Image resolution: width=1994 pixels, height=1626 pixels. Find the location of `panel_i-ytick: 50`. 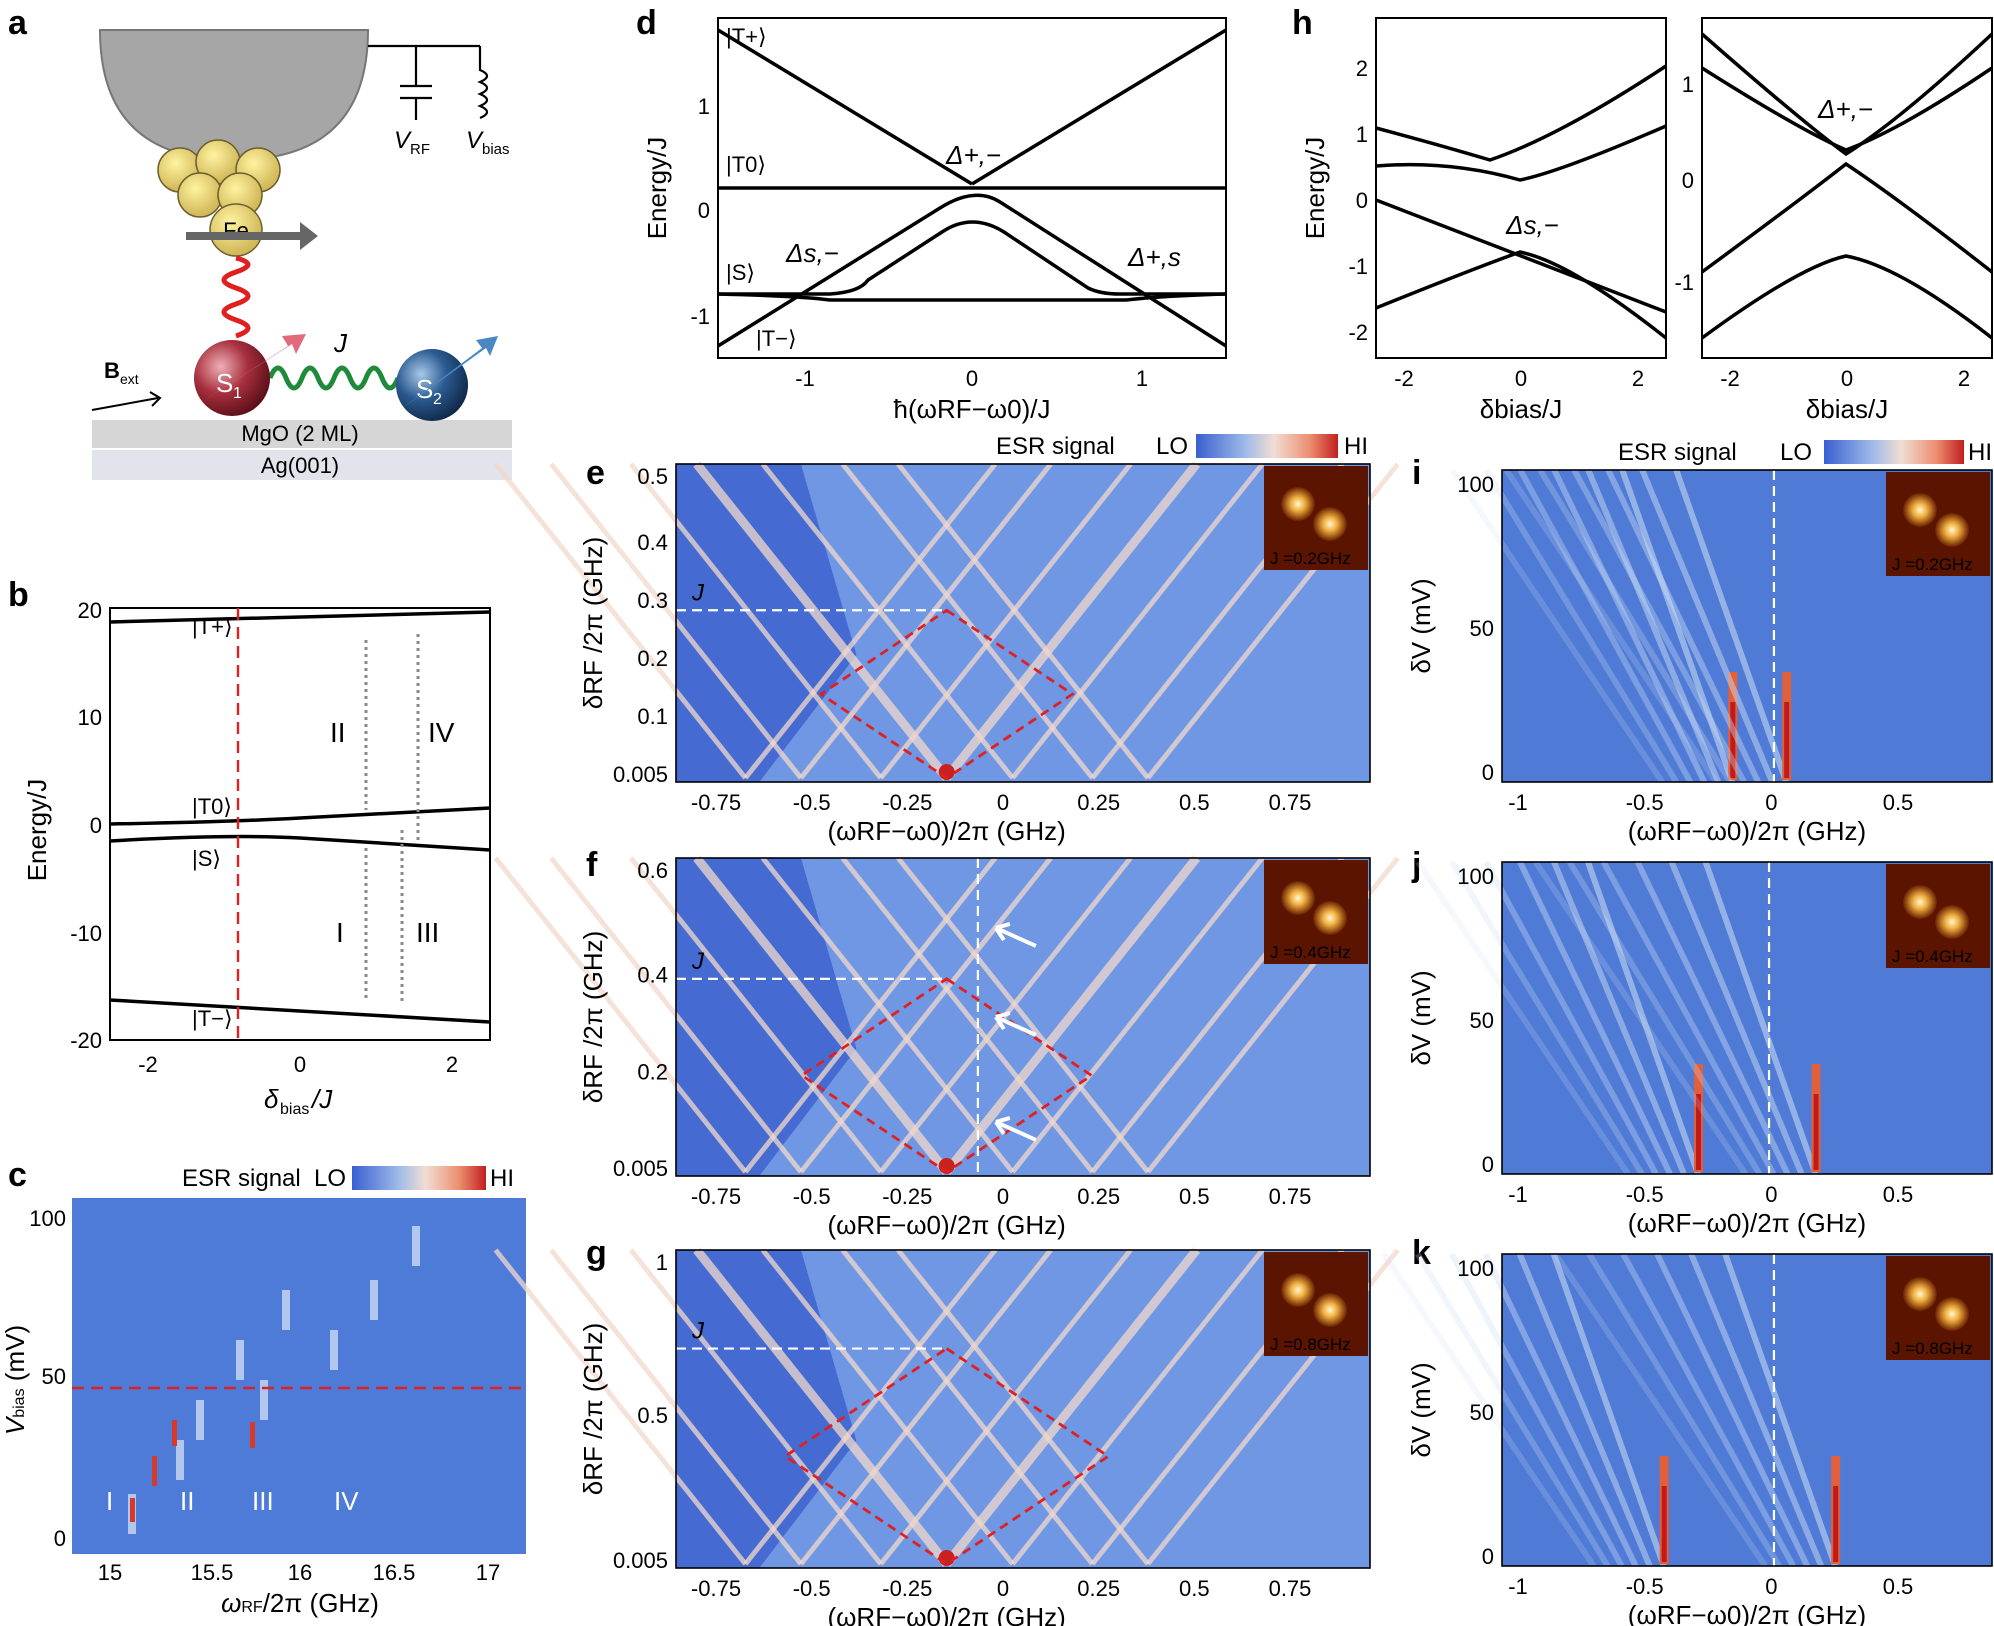

panel_i-ytick: 50 is located at coordinates (1482, 628).